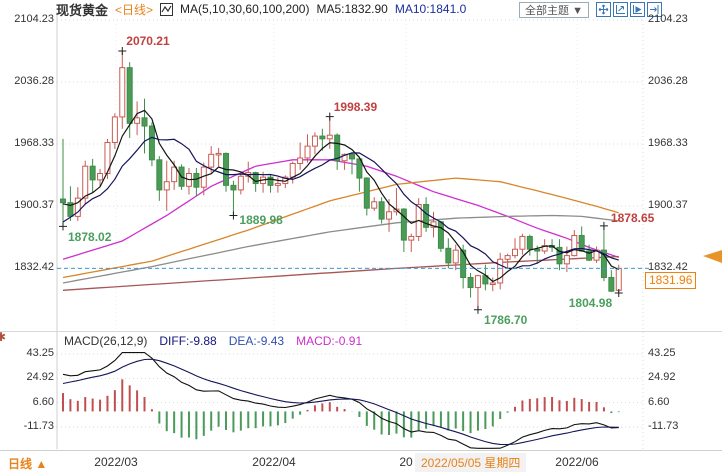  What do you see at coordinates (632, 217) in the screenshot?
I see `extreme-price-label: 1878.65` at bounding box center [632, 217].